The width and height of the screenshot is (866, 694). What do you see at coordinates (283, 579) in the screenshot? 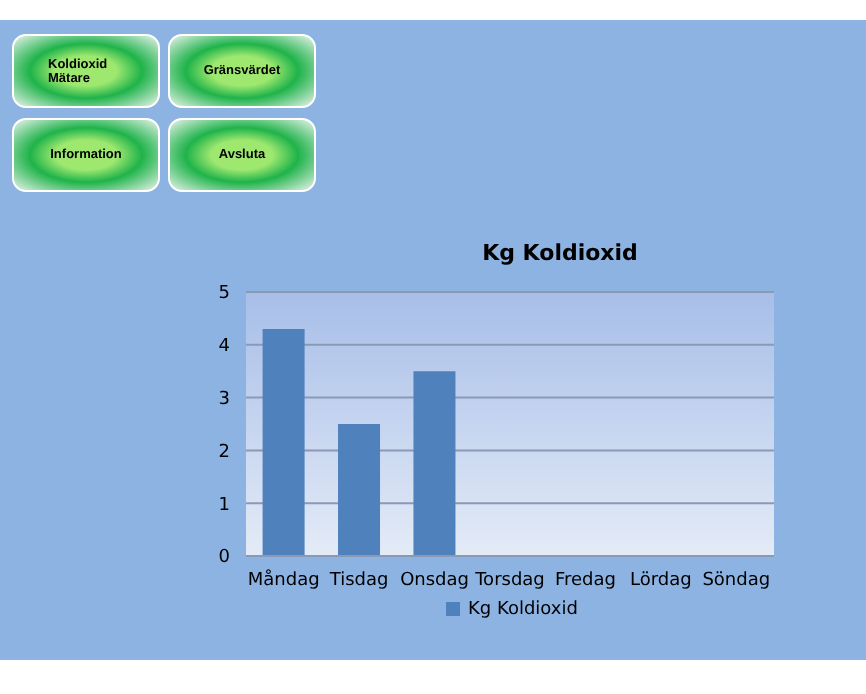
I see `x-tick-label: Måndag` at bounding box center [283, 579].